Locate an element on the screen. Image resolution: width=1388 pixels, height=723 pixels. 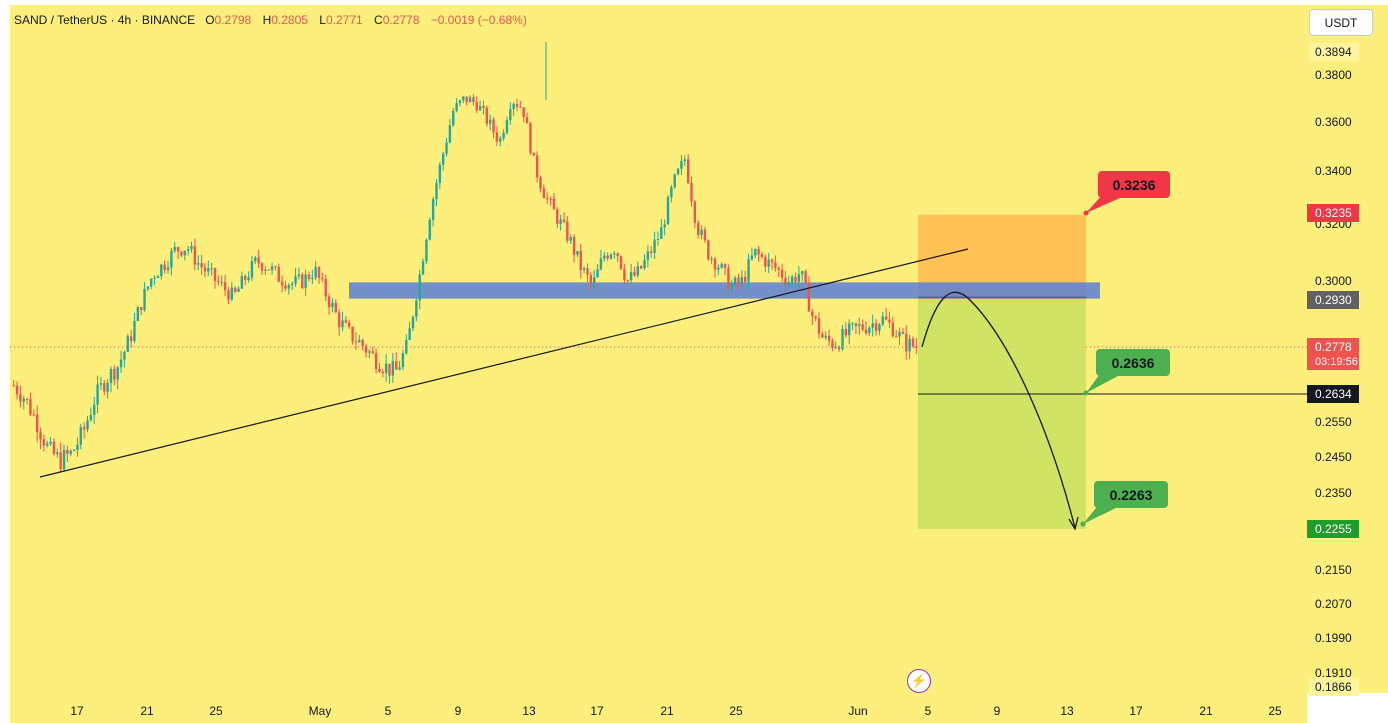
price-axis-tick: 0.2150 is located at coordinates (1333, 570).